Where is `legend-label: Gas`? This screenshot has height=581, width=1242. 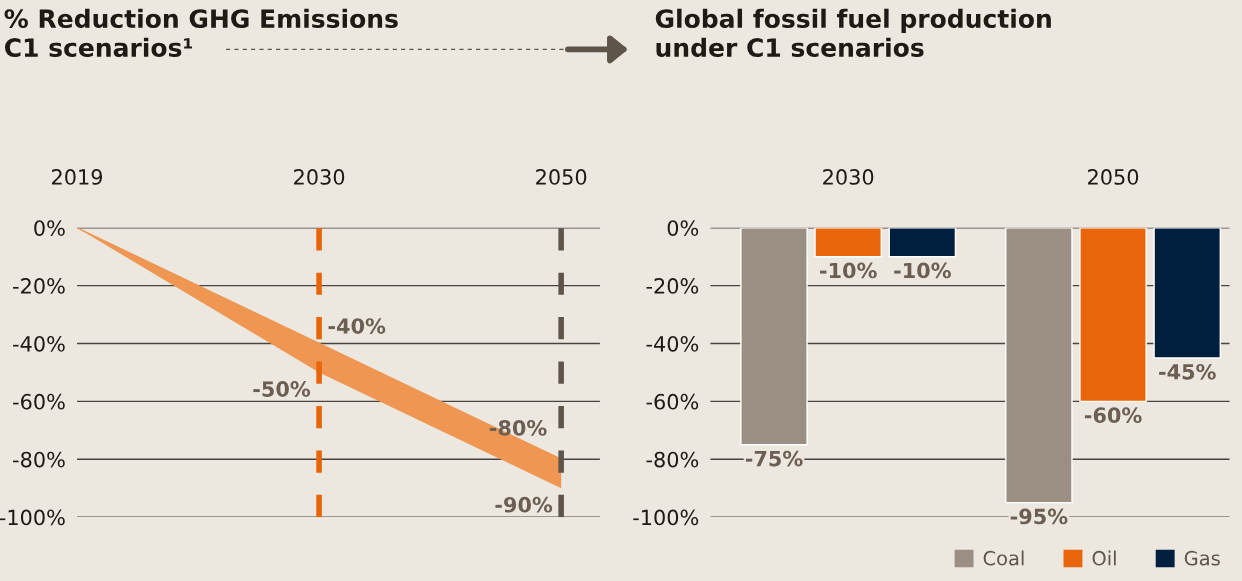
legend-label: Gas is located at coordinates (1202, 558).